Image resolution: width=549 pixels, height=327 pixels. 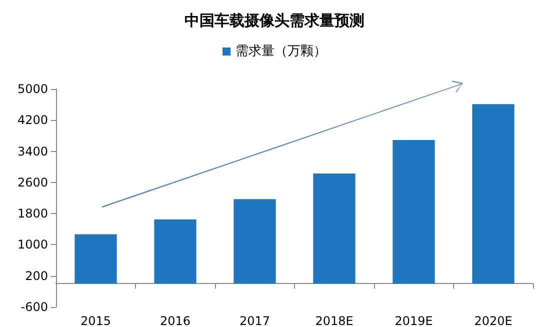 What do you see at coordinates (96, 320) in the screenshot?
I see `x-tick-label: 2015` at bounding box center [96, 320].